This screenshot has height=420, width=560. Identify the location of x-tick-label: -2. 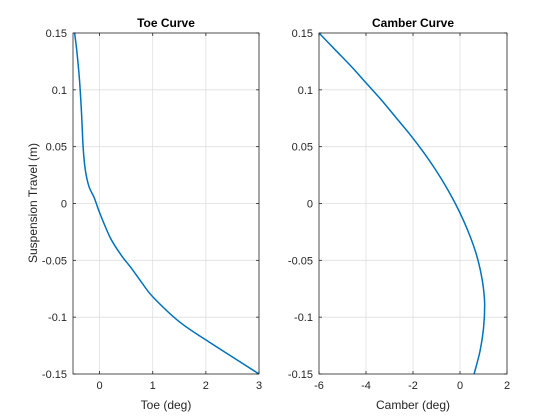
(413, 386).